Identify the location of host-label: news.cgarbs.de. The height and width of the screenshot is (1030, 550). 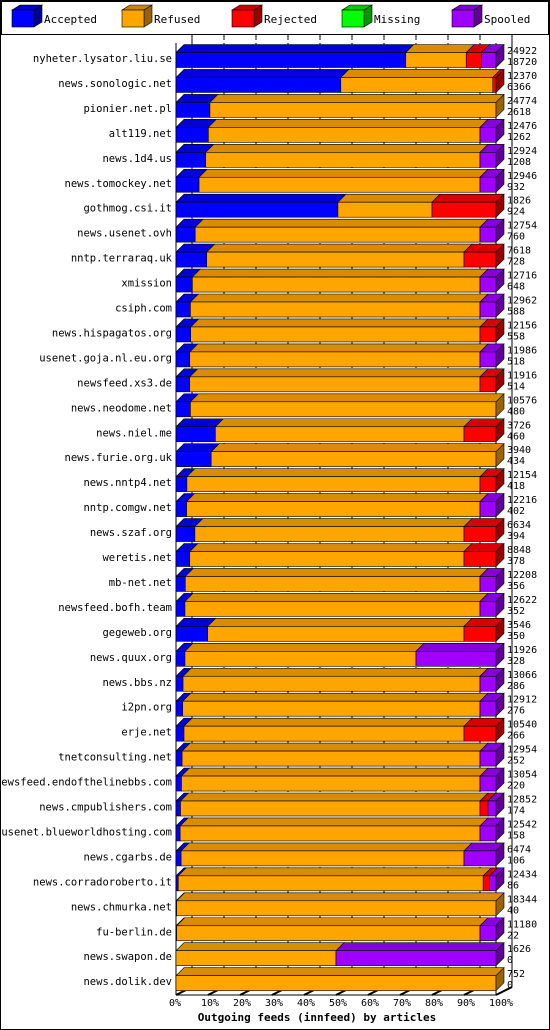
(127, 857).